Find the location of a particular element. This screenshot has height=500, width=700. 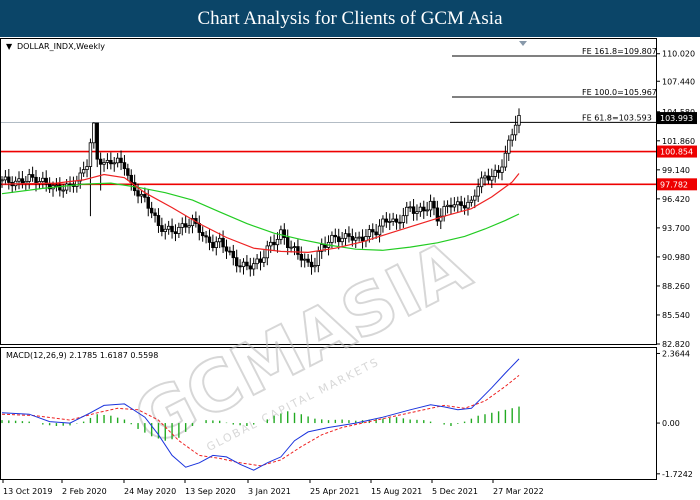

price-tick-label: 88.260 is located at coordinates (676, 286).